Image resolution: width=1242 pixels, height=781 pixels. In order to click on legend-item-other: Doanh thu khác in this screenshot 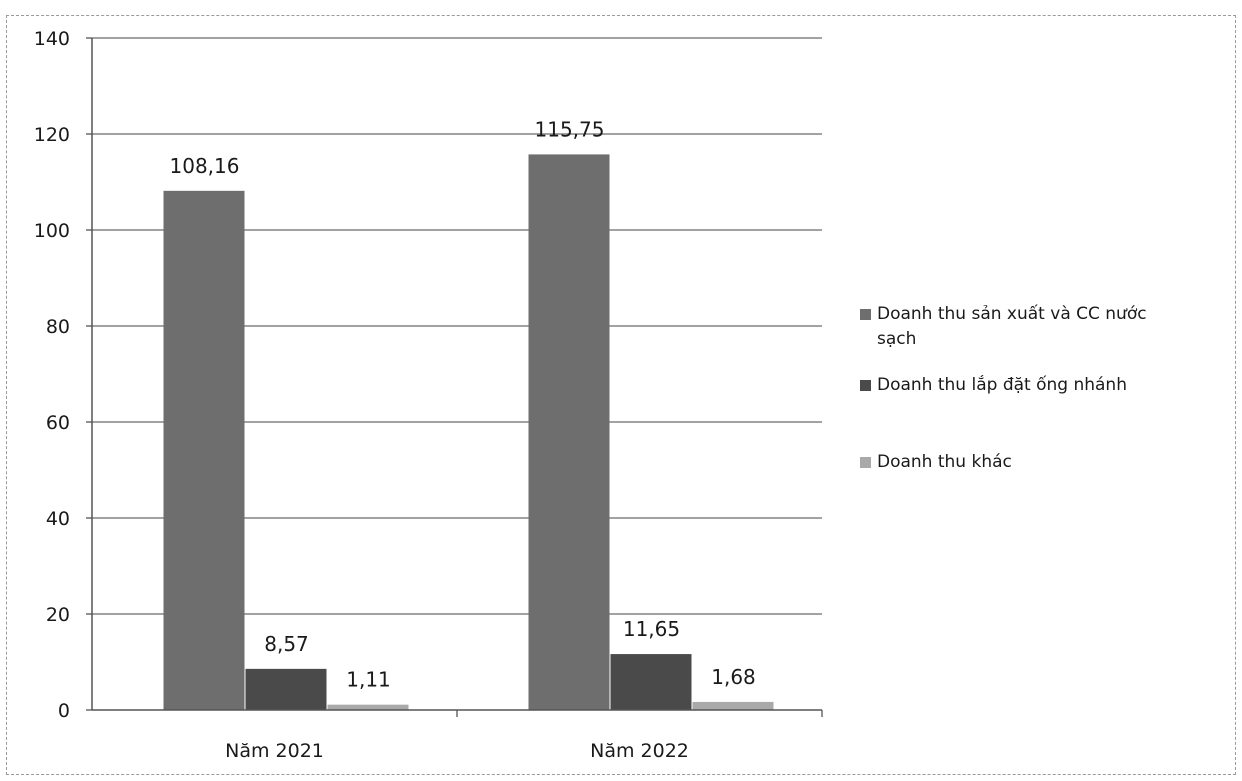, I will do `click(1025, 462)`.